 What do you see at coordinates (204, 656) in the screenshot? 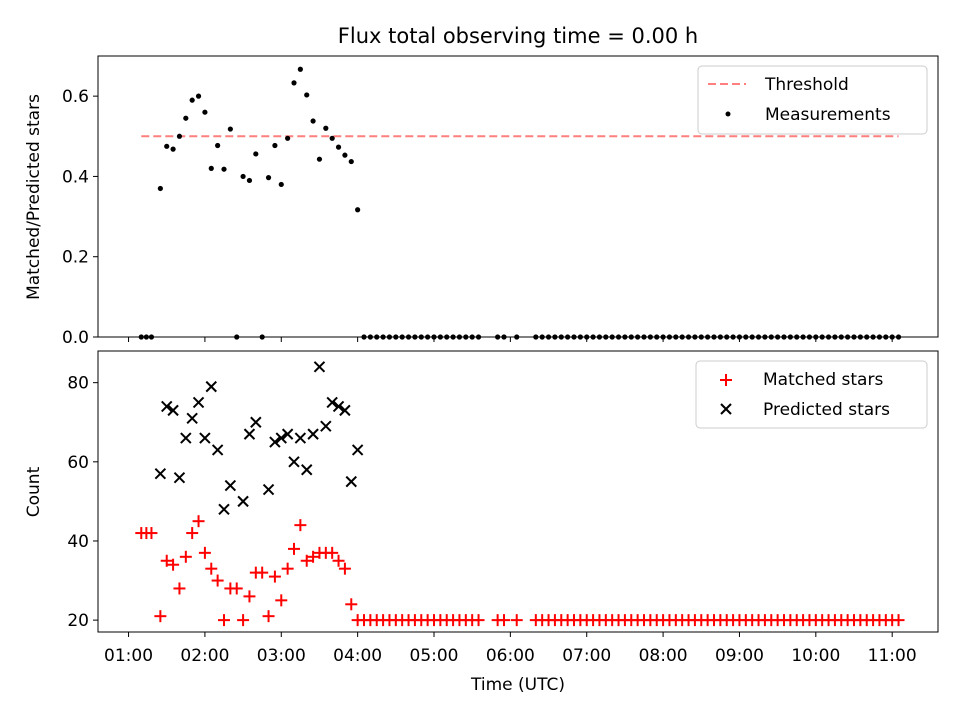
I see `x-tick-label: 02:00` at bounding box center [204, 656].